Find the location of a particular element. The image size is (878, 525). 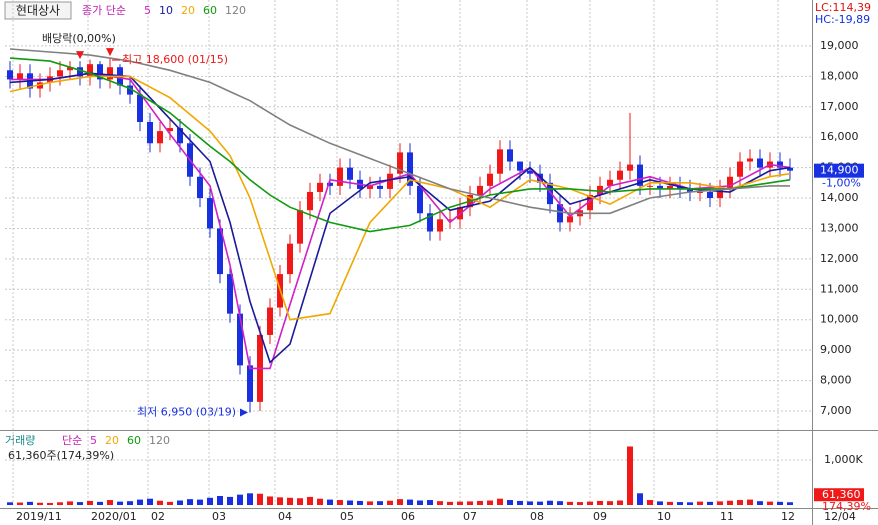

legend-entry: 5 is located at coordinates (147, 10).